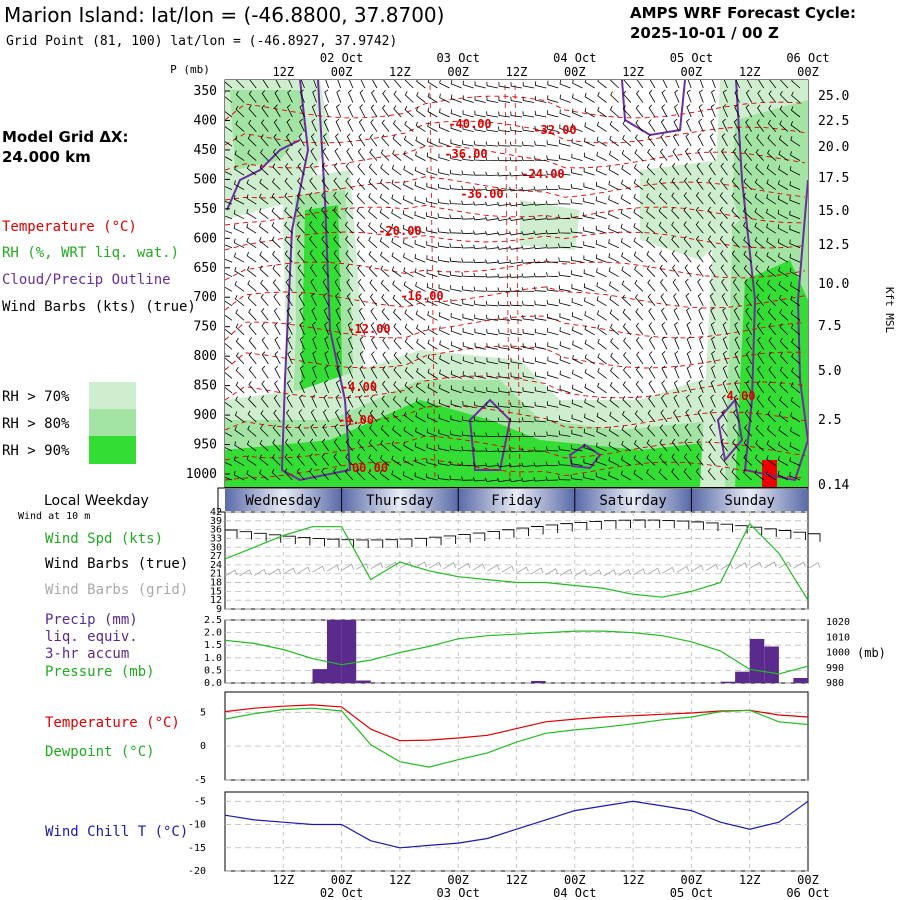 The height and width of the screenshot is (900, 900). I want to click on top-date-label: 06 Oct, so click(807, 58).